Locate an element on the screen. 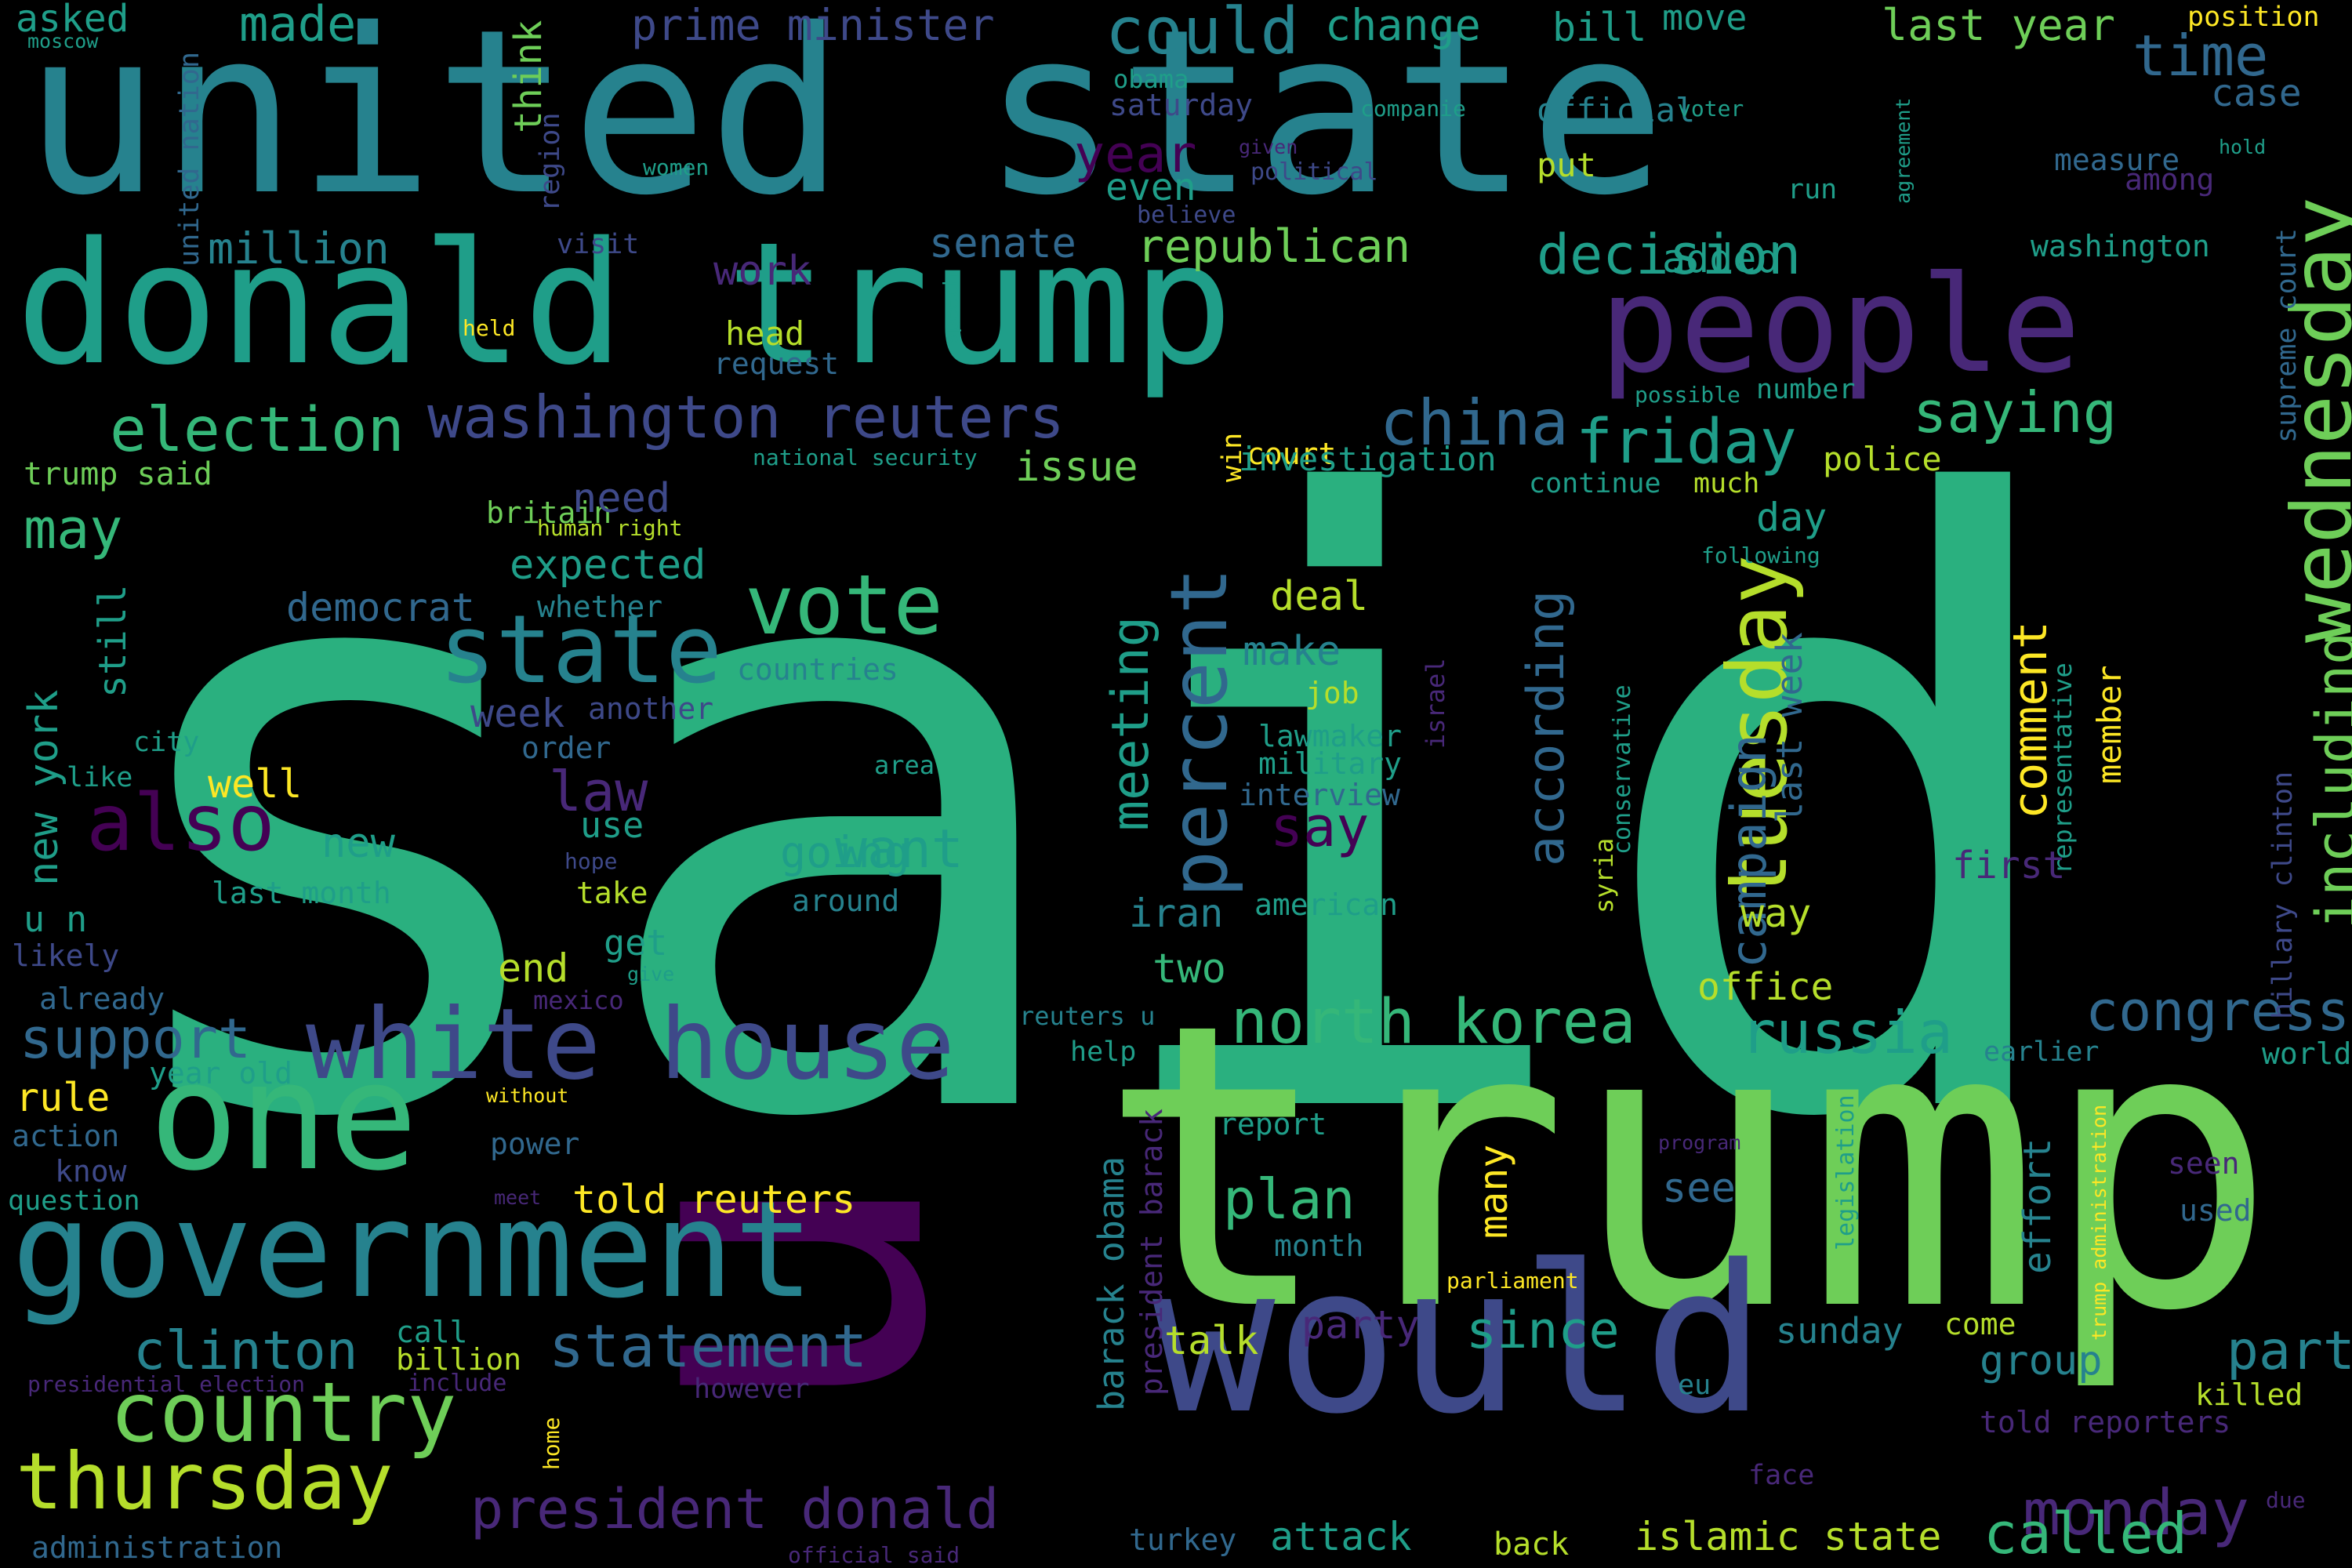 This screenshot has width=2352, height=1568. cloud-word-report: report is located at coordinates (1273, 1124).